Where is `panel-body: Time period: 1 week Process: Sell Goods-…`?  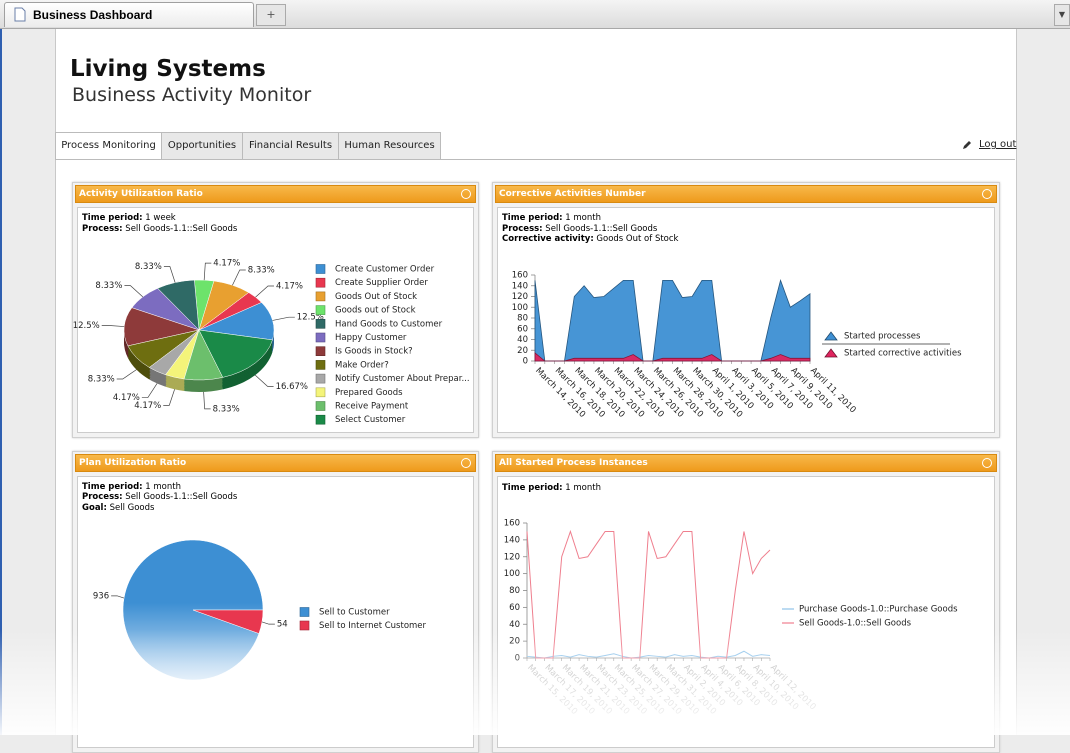 panel-body: Time period: 1 week Process: Sell Goods-… is located at coordinates (275, 320).